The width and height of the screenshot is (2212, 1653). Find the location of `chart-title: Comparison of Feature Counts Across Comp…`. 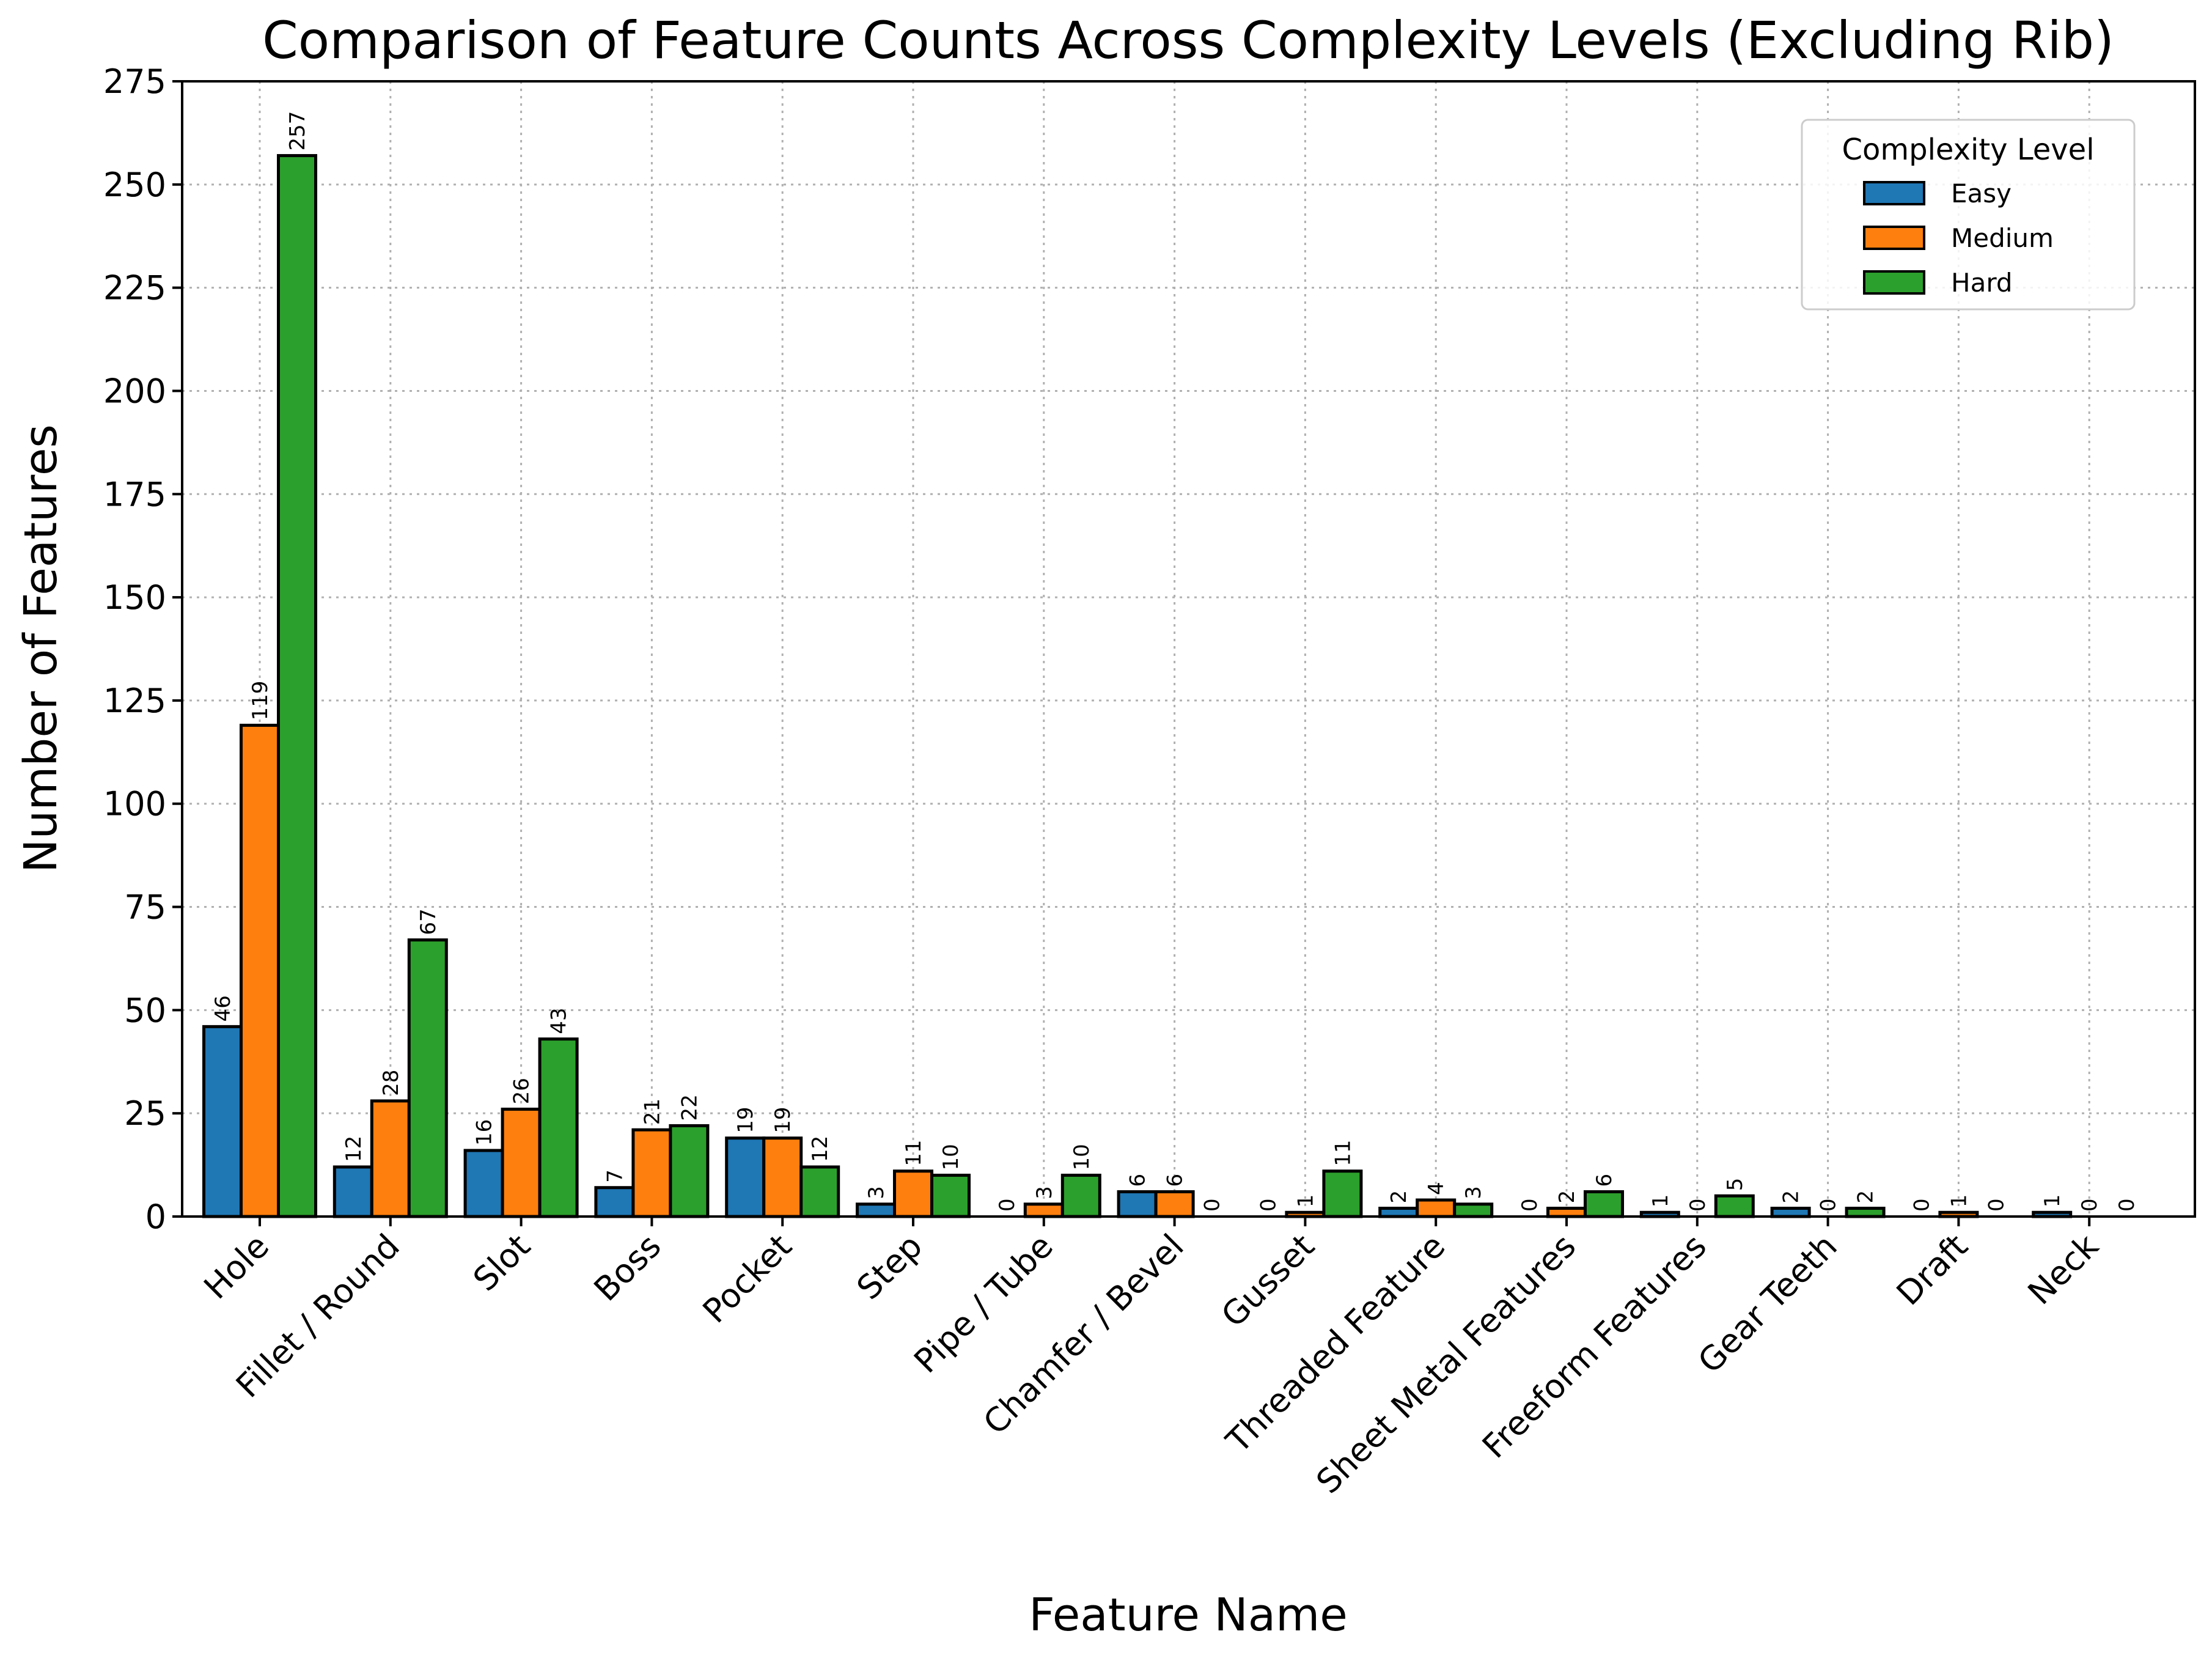

chart-title: Comparison of Feature Counts Across Comp… is located at coordinates (1188, 40).